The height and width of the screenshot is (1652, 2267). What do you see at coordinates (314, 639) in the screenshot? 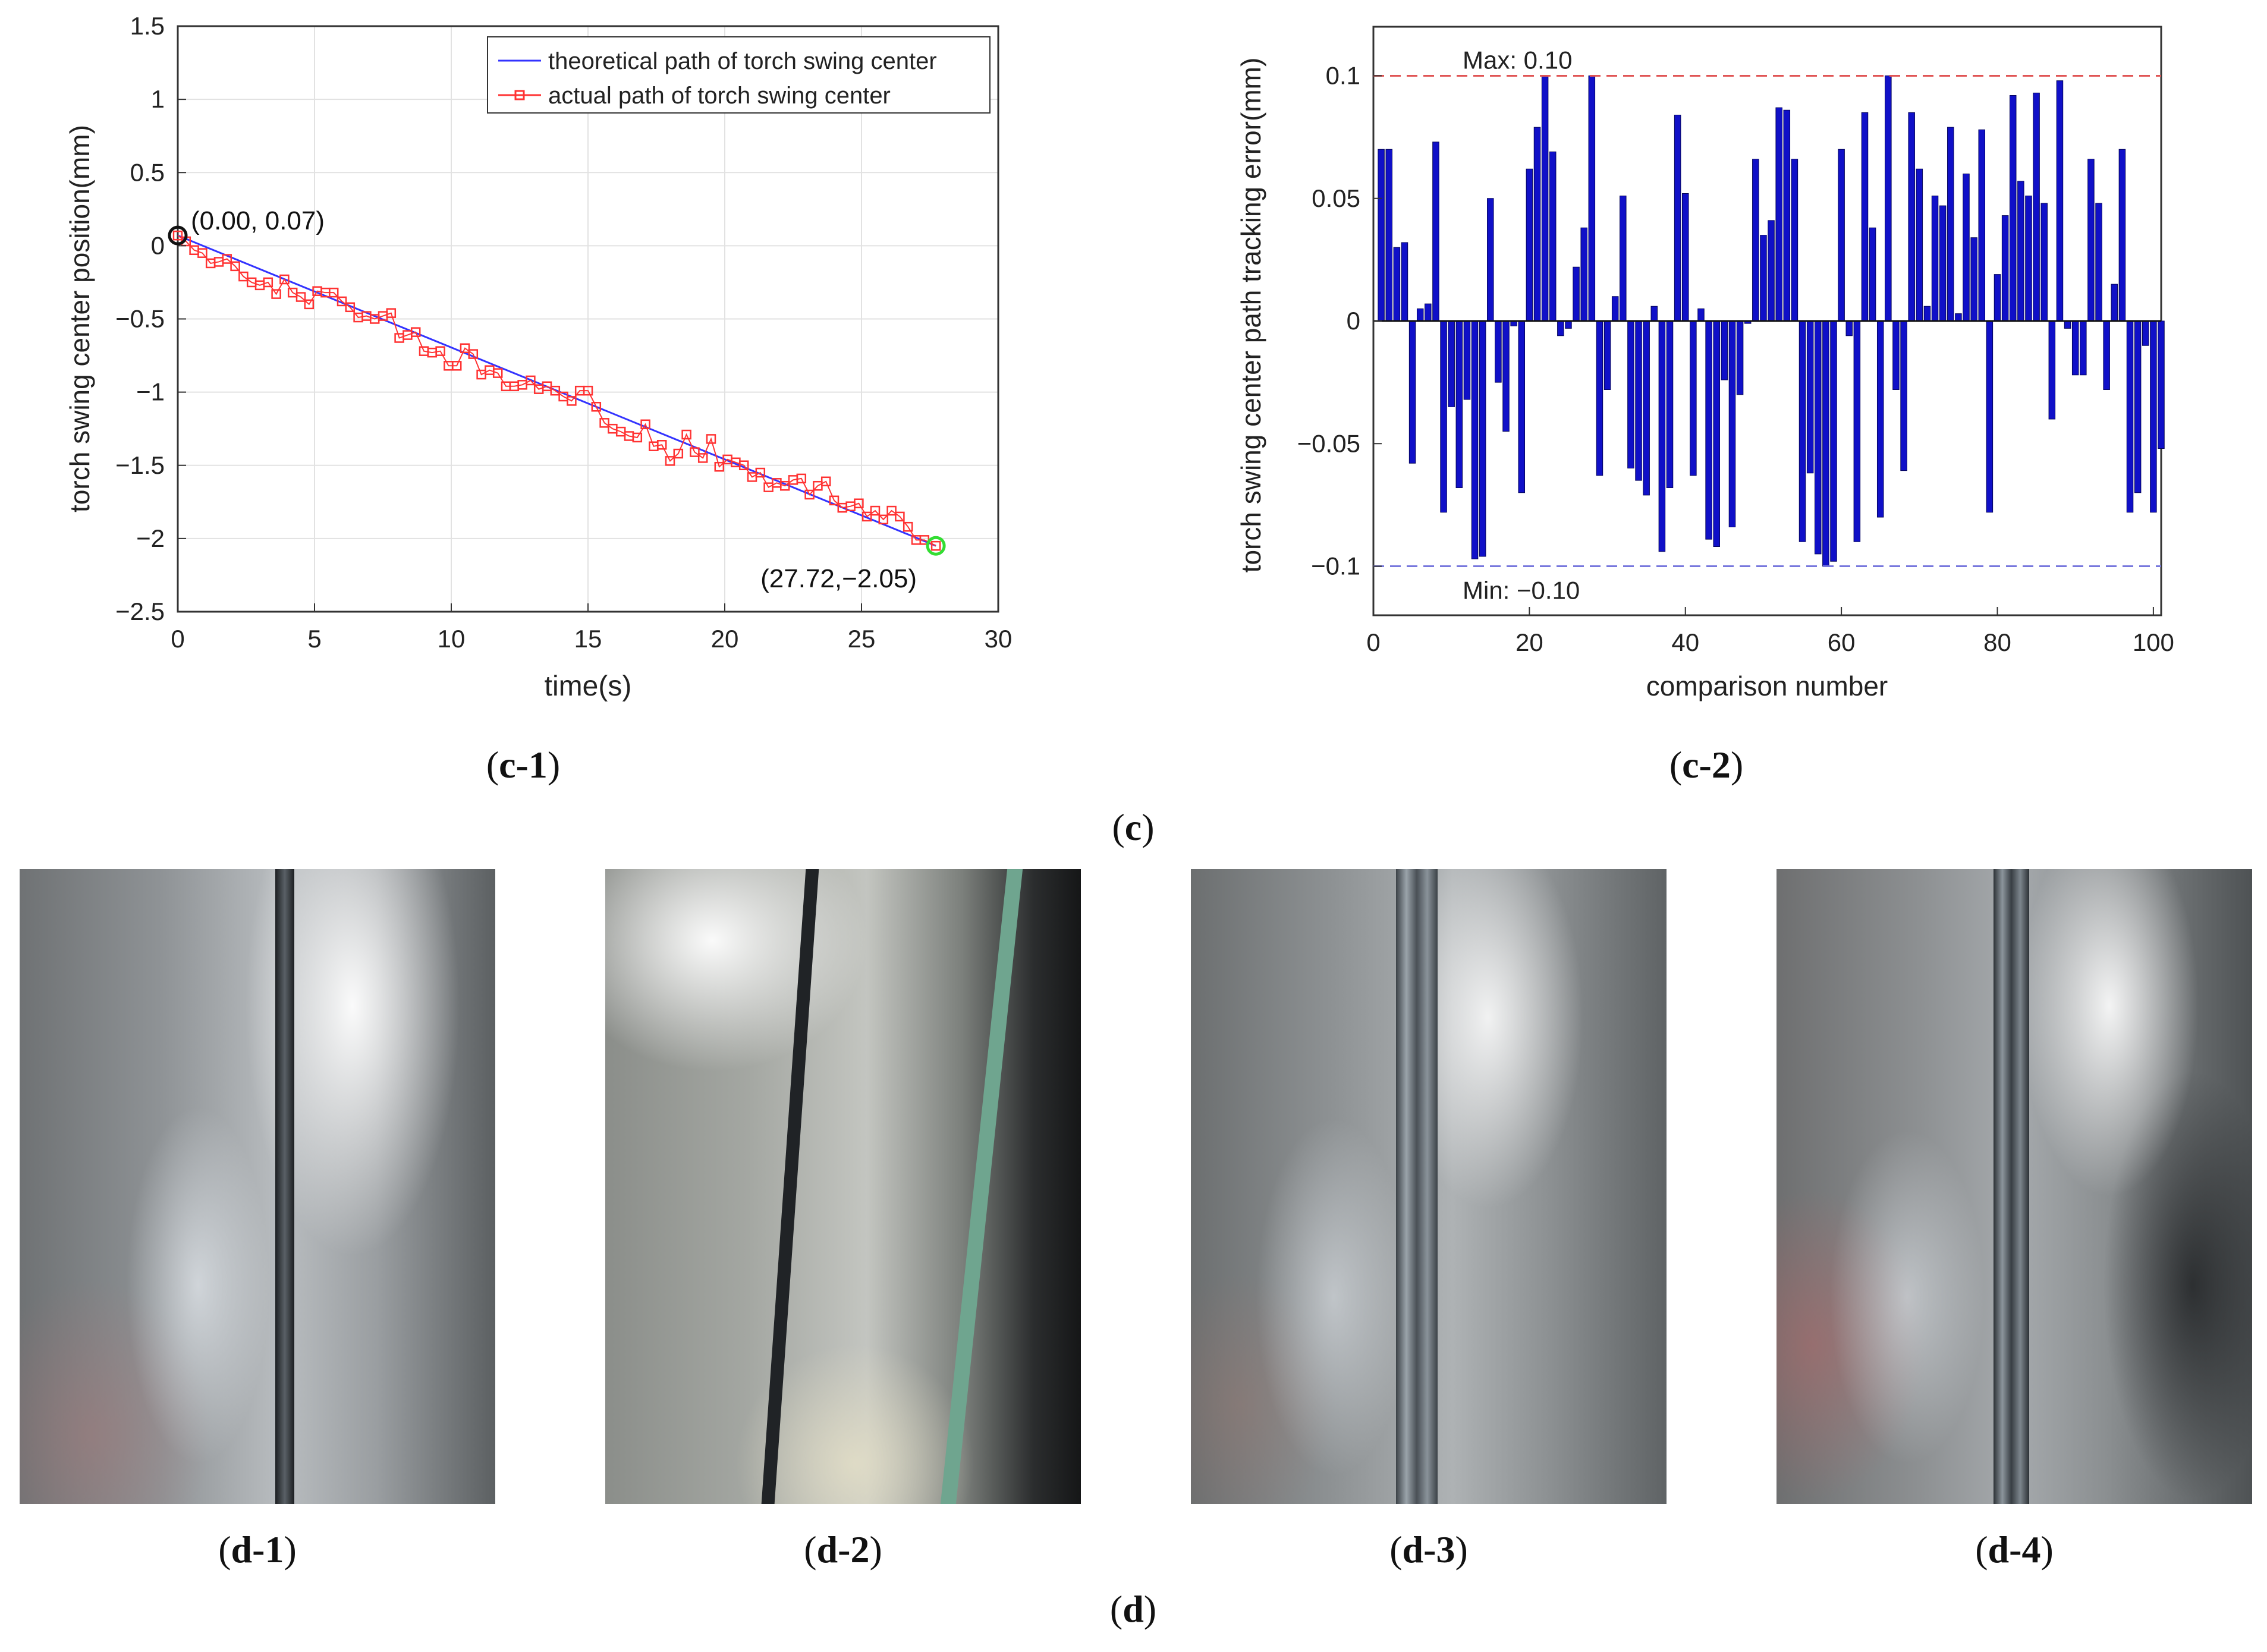
I see `c1-x-tick-label: 5` at bounding box center [314, 639].